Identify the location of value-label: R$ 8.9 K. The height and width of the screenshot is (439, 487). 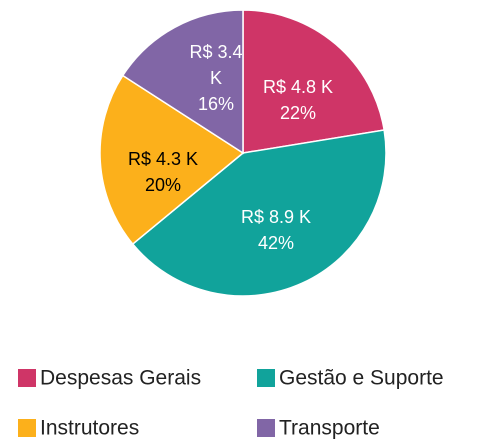
(276, 217).